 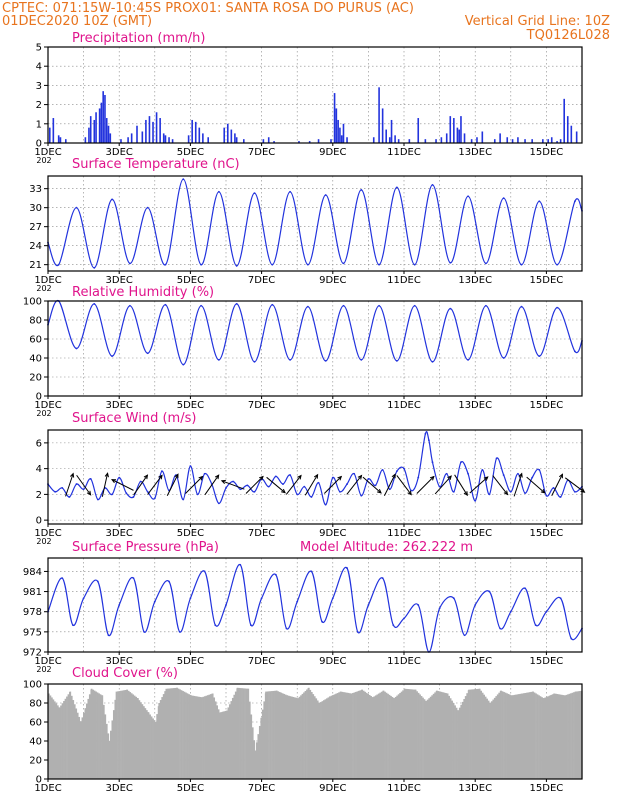 I want to click on y-tick-label: 100, so click(x=32, y=302).